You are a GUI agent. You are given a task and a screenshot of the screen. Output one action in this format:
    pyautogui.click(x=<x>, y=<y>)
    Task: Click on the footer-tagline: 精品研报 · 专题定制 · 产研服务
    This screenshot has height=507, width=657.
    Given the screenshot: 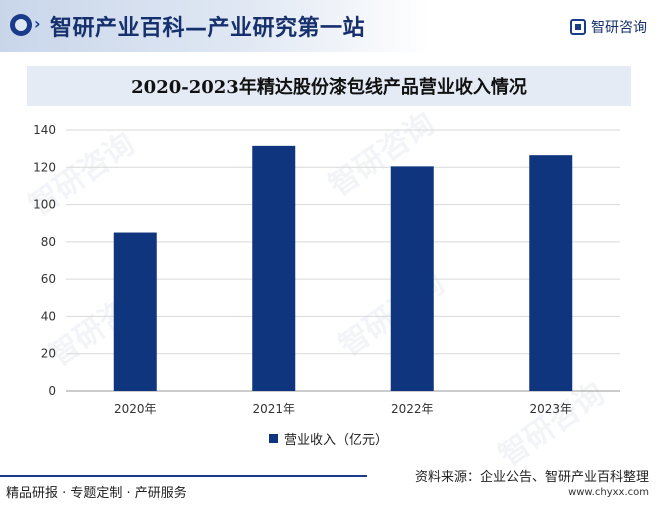 What is the action you would take?
    pyautogui.click(x=96, y=493)
    